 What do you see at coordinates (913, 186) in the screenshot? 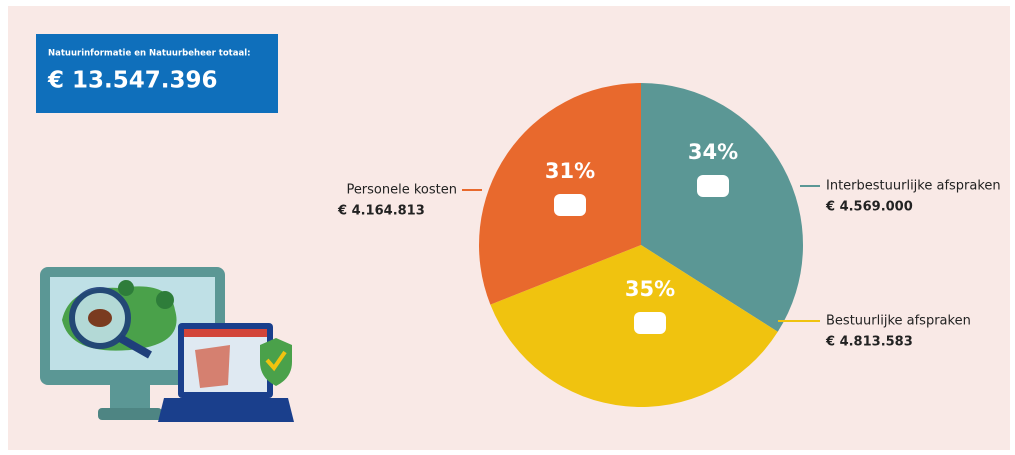
I see `category-label: Interbestuurlijke afspraken` at bounding box center [913, 186].